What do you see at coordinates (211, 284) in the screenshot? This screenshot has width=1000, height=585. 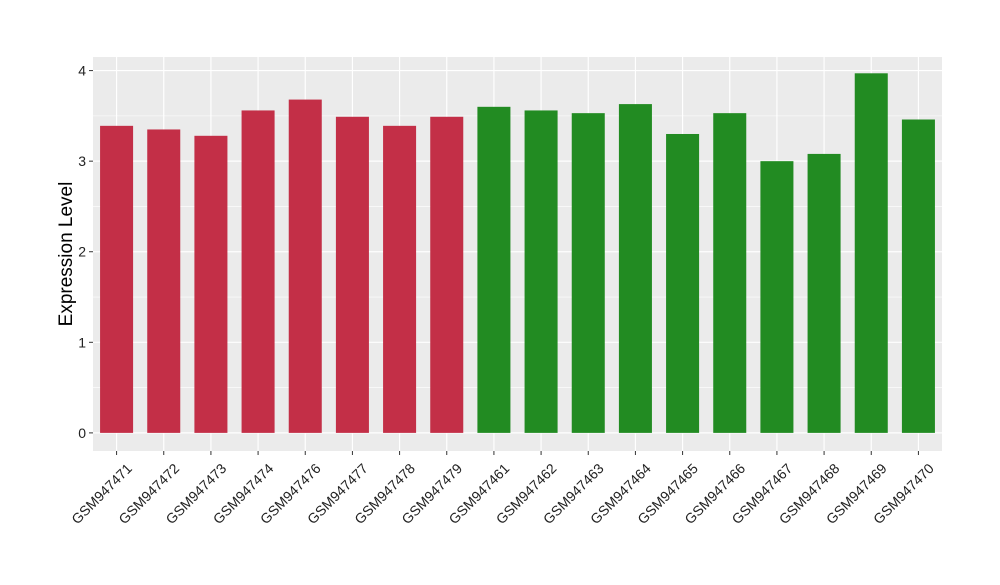 I see `bar-GSM947473` at bounding box center [211, 284].